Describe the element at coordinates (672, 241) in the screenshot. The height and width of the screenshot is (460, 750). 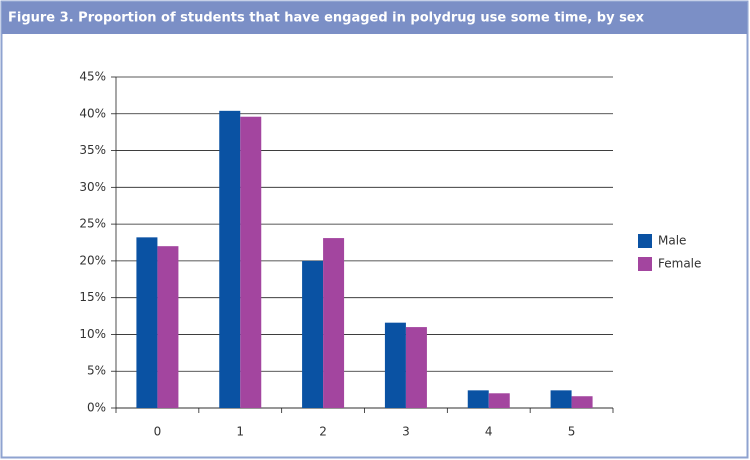
I see `legend-label: Male` at that location.